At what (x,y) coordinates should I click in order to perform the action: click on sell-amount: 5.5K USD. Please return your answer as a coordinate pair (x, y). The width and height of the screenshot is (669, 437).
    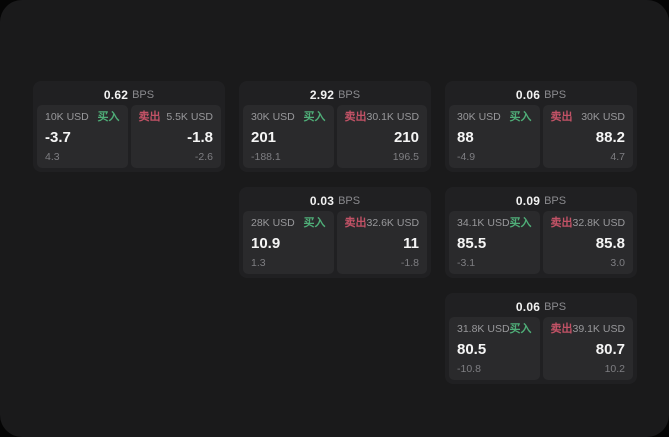
    Looking at the image, I should click on (189, 117).